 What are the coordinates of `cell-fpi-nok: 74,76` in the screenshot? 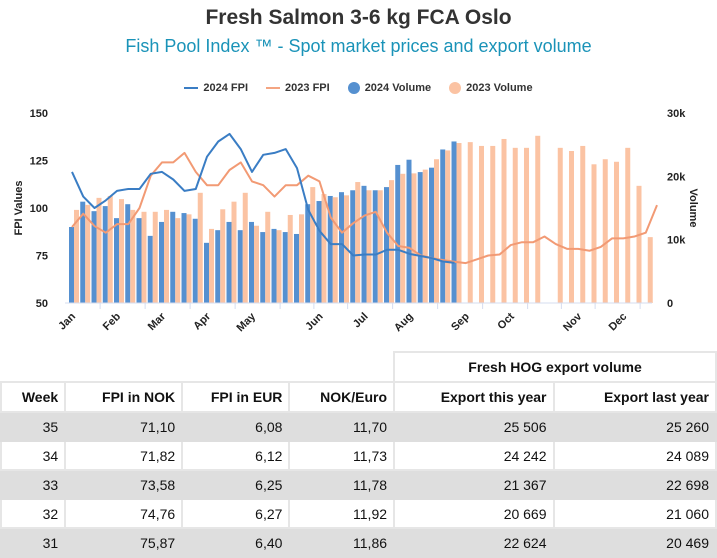 It's located at (124, 513).